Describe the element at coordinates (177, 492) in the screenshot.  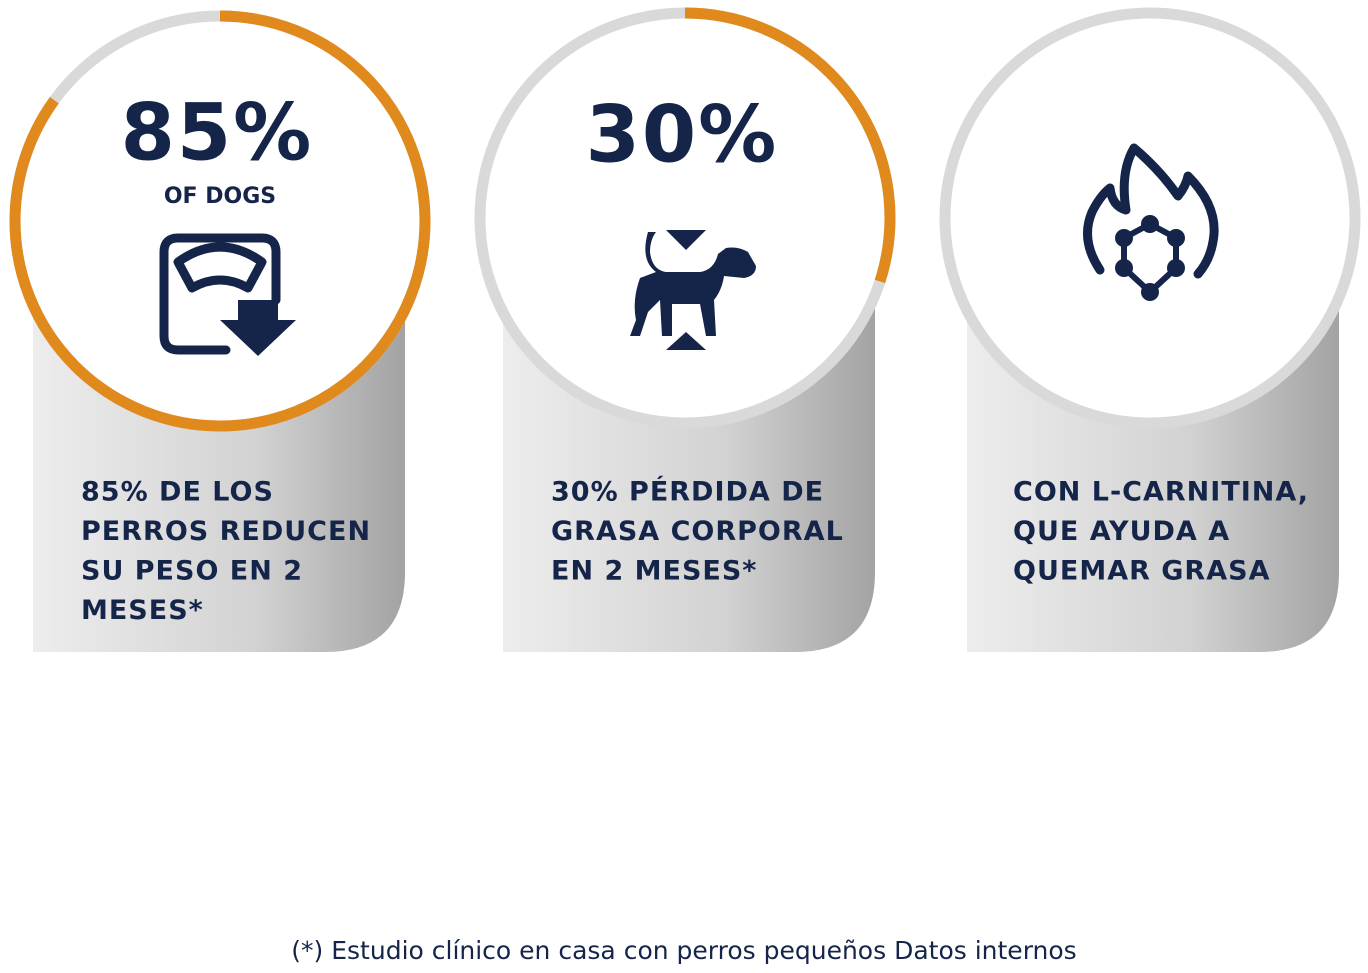
I see `description-line: 85% DE LOS` at that location.